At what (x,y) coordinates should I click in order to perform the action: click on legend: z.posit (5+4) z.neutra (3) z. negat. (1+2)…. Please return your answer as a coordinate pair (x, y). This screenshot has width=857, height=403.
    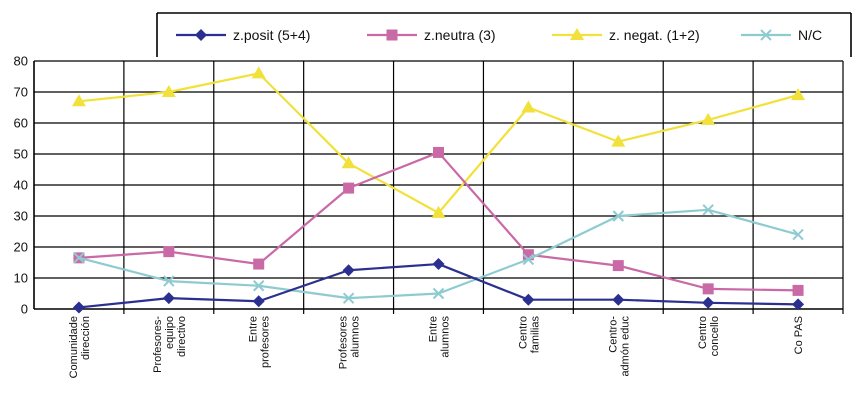
    Looking at the image, I should click on (504, 34).